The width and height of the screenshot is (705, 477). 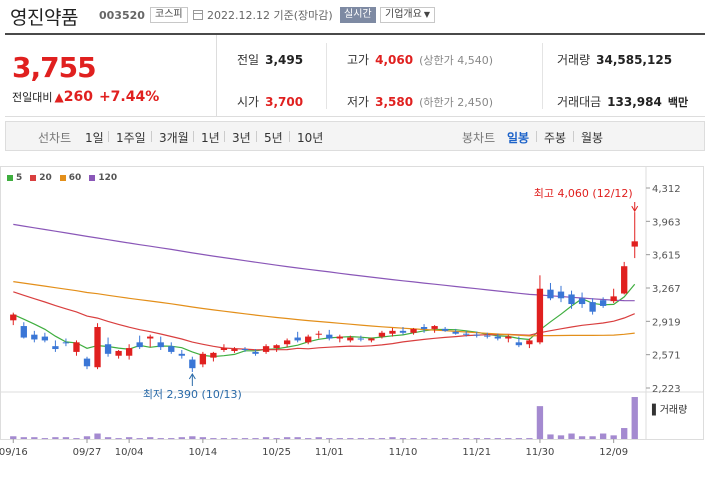 What do you see at coordinates (45, 178) in the screenshot?
I see `ma-legend-20-label: 20` at bounding box center [45, 178].